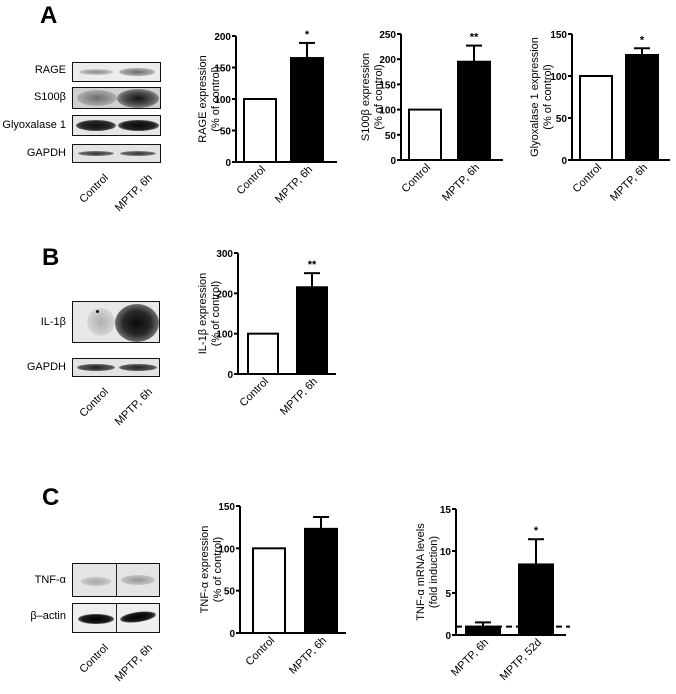  What do you see at coordinates (50, 70) in the screenshot?
I see `blot-label-rage: RAGE` at bounding box center [50, 70].